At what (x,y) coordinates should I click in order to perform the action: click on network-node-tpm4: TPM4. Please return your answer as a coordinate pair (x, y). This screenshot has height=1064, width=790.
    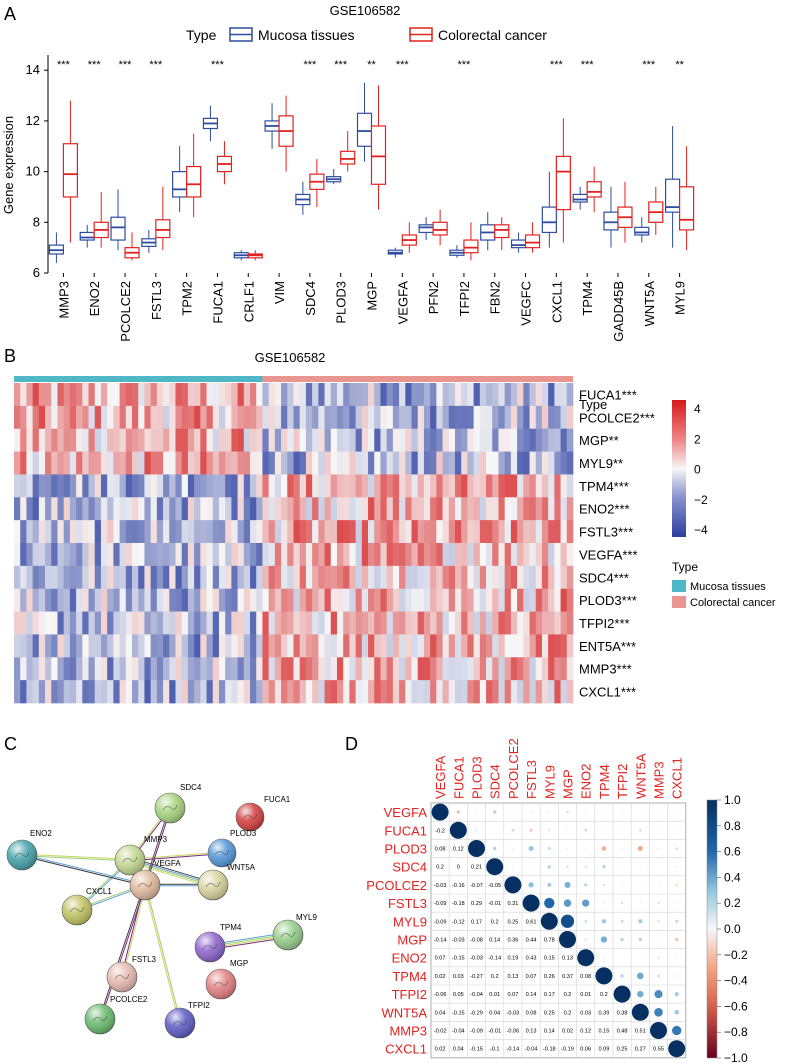
    Looking at the image, I should click on (218, 943).